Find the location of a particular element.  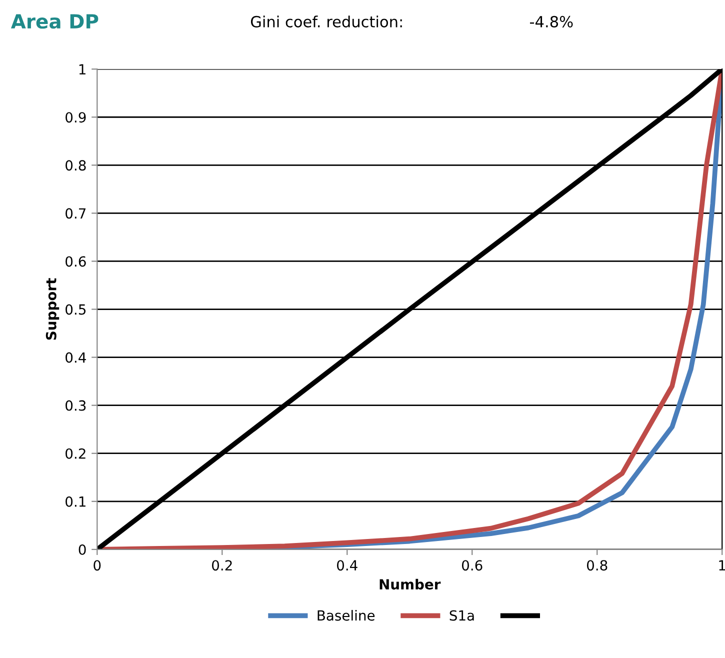

y-tick-label: 0.3 is located at coordinates (76, 405).